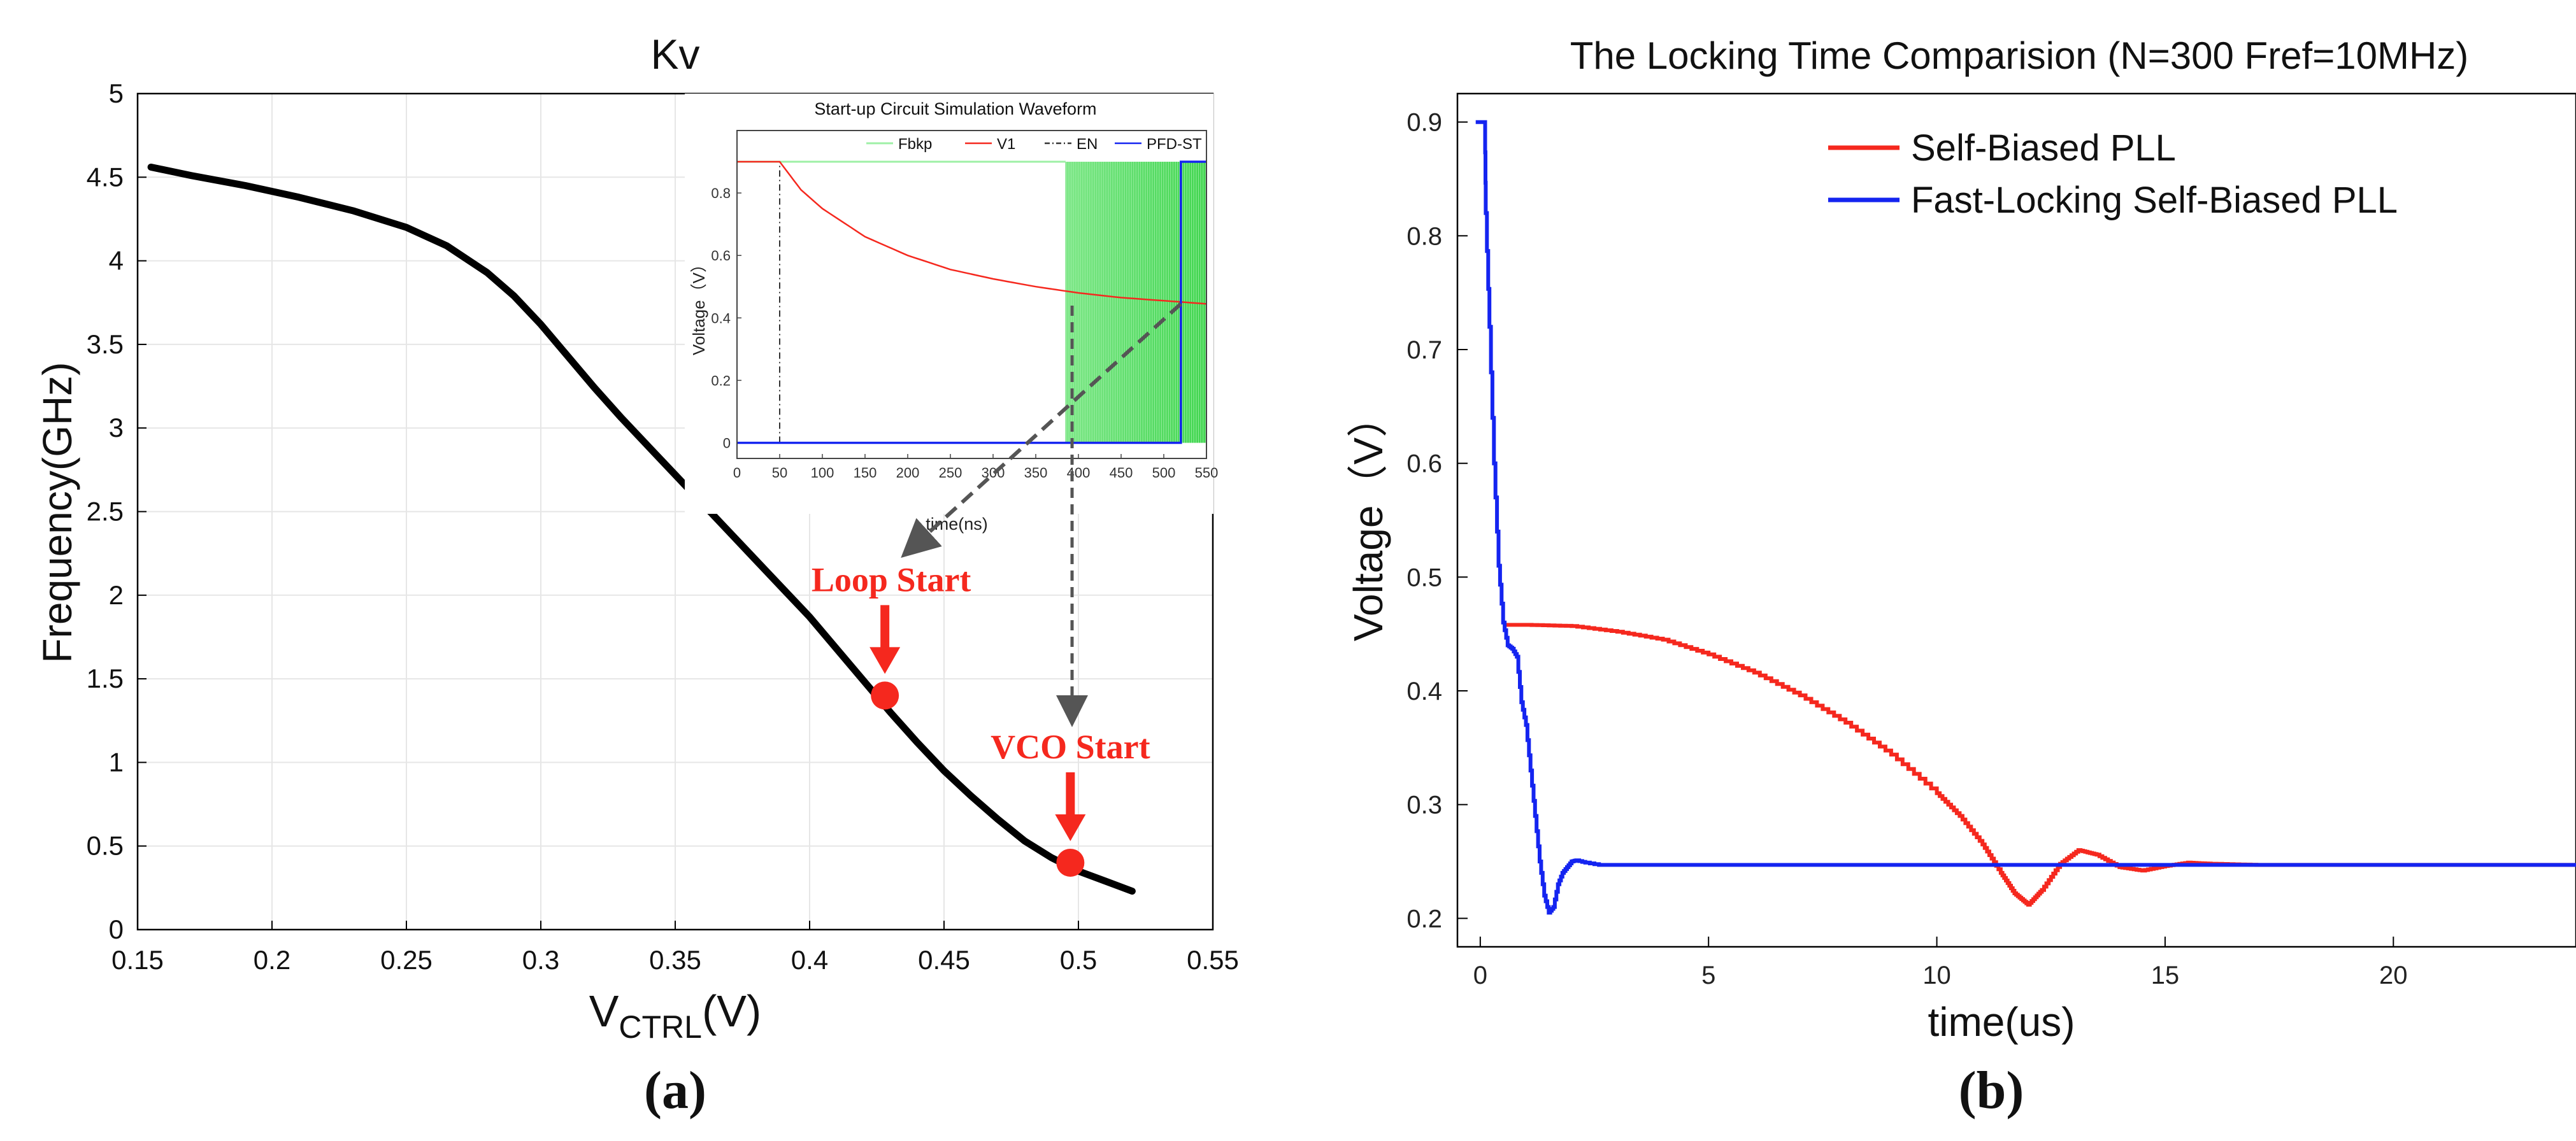 This screenshot has height=1141, width=2576. I want to click on y-tick-label: 1.5, so click(105, 678).